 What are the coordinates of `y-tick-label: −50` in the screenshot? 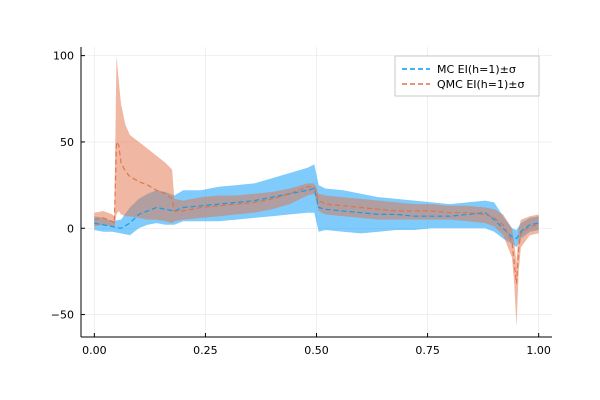 It's located at (62, 315).